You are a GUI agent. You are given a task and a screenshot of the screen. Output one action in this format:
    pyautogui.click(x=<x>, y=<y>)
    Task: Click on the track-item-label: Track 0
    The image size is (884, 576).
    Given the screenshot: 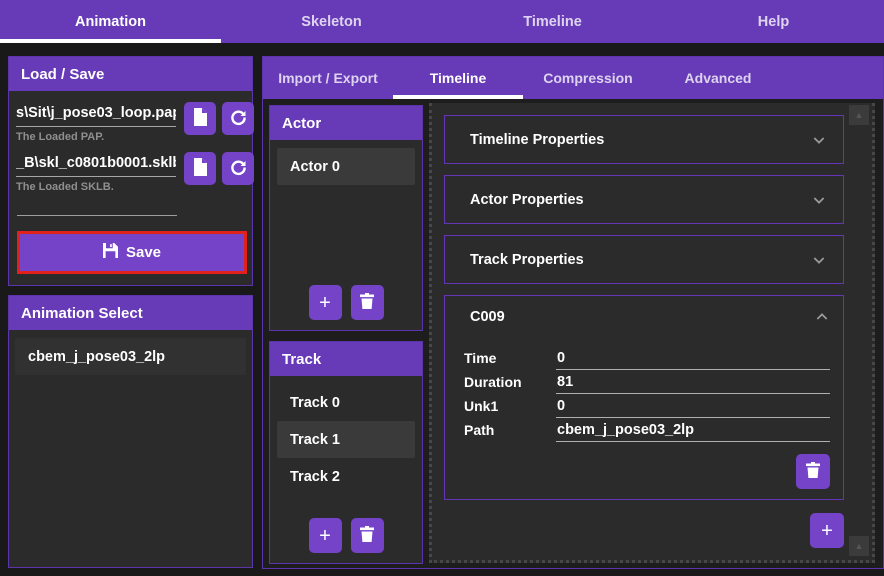 What is the action you would take?
    pyautogui.click(x=315, y=402)
    